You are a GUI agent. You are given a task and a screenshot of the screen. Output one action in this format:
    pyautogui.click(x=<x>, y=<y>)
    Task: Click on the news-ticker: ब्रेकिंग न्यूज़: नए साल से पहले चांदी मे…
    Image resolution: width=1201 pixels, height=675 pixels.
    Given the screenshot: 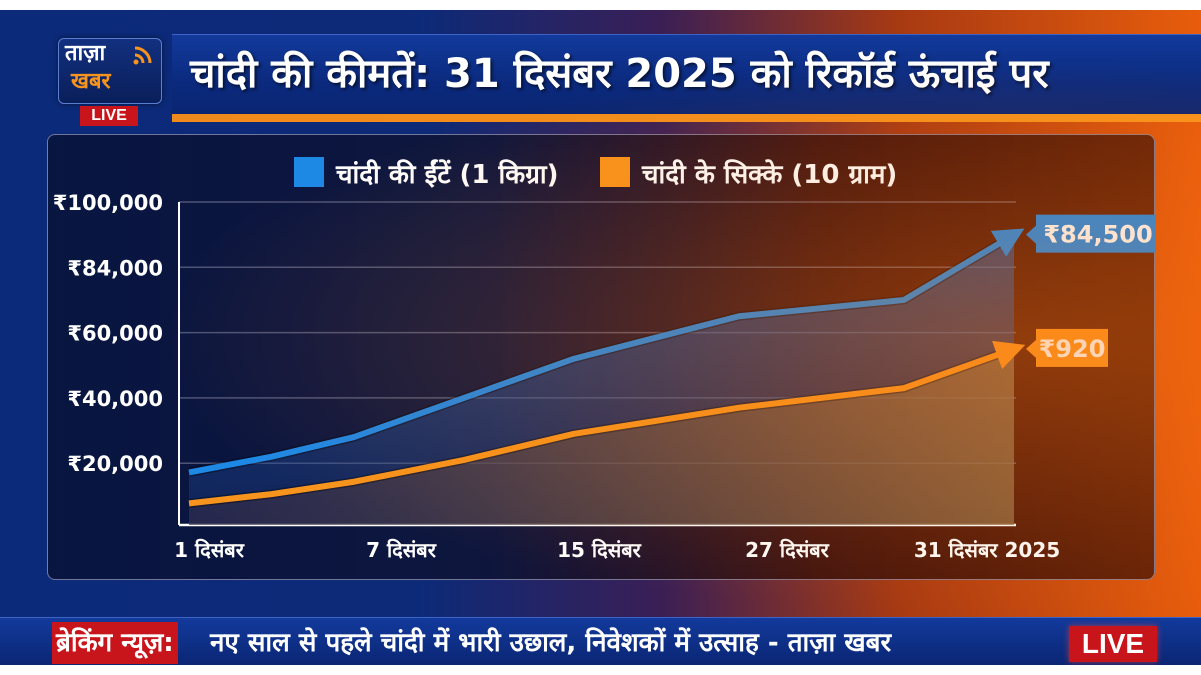 What is the action you would take?
    pyautogui.click(x=600, y=641)
    